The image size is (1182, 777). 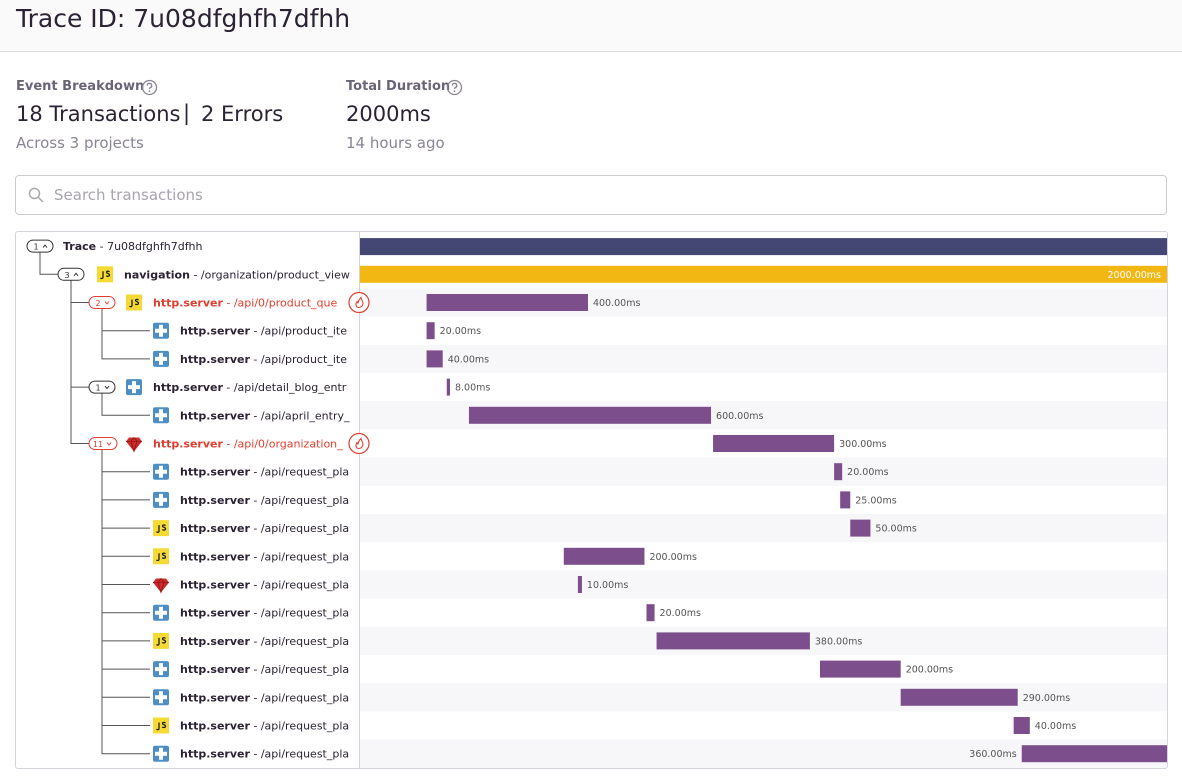 What do you see at coordinates (133, 246) in the screenshot?
I see `row-label: Trace - 7u08dfghfh7dfhh` at bounding box center [133, 246].